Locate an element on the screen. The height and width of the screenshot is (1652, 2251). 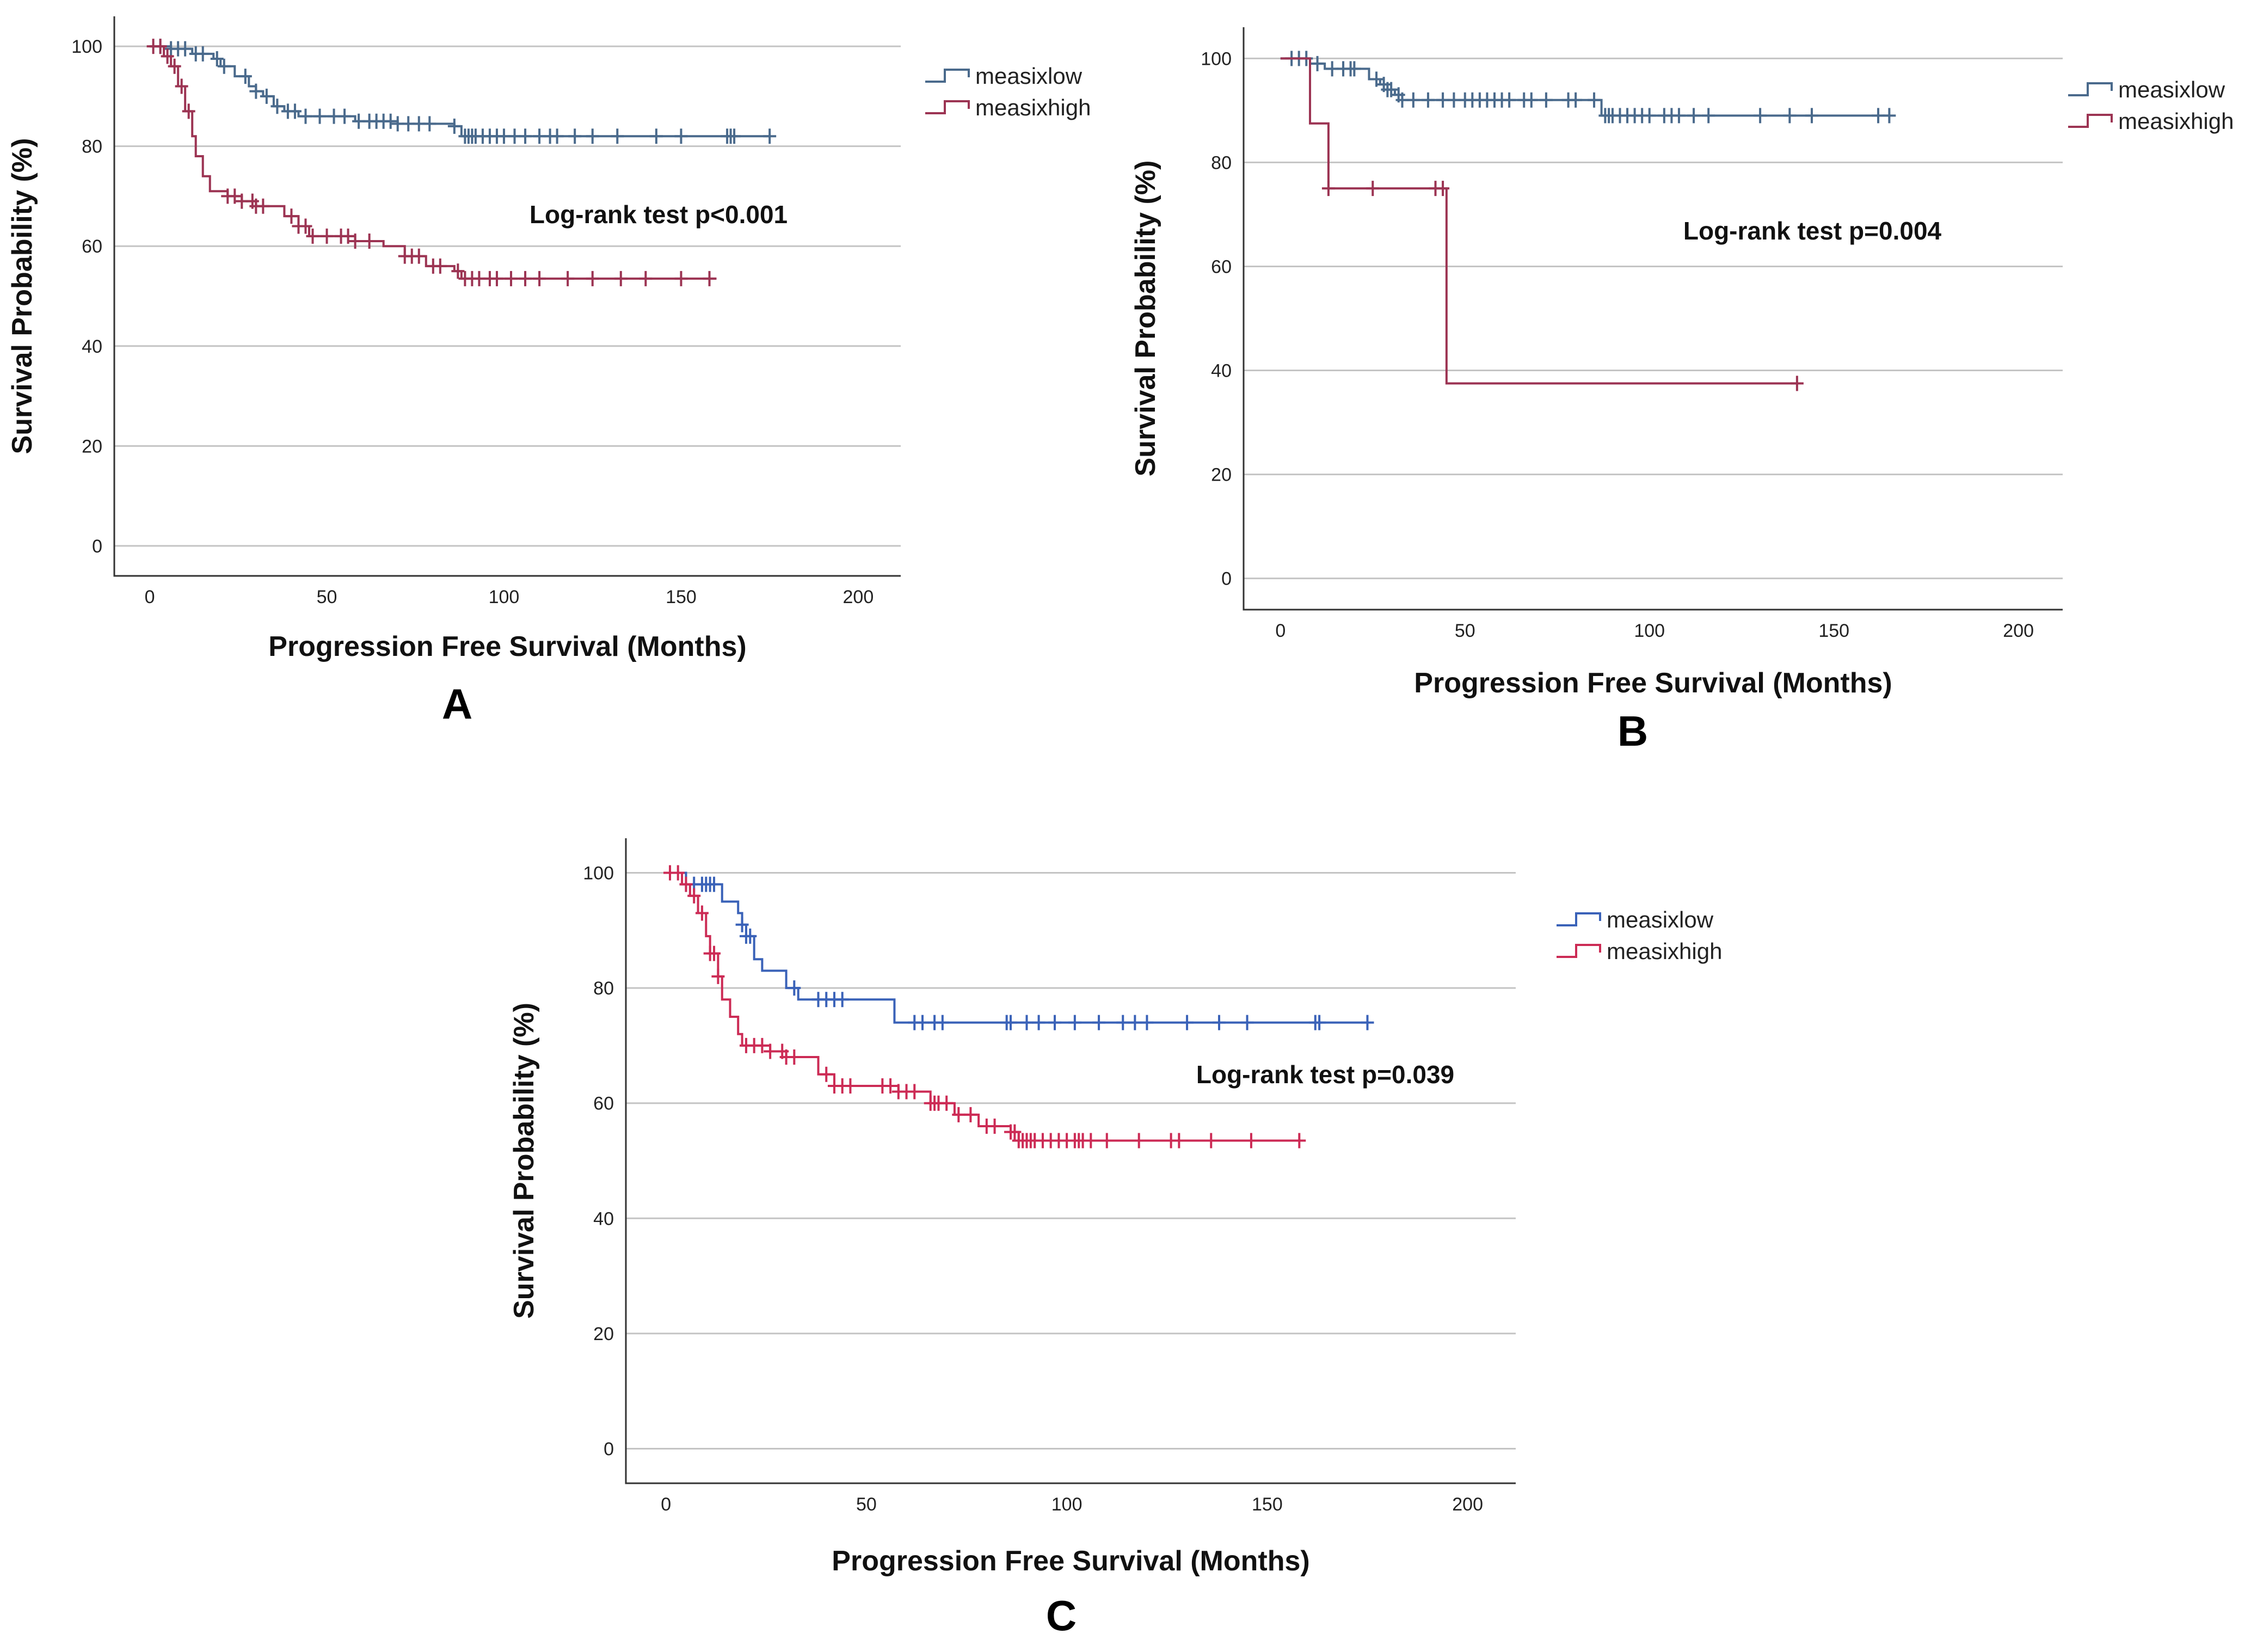
x-tick-label: 150 is located at coordinates (1833, 631).